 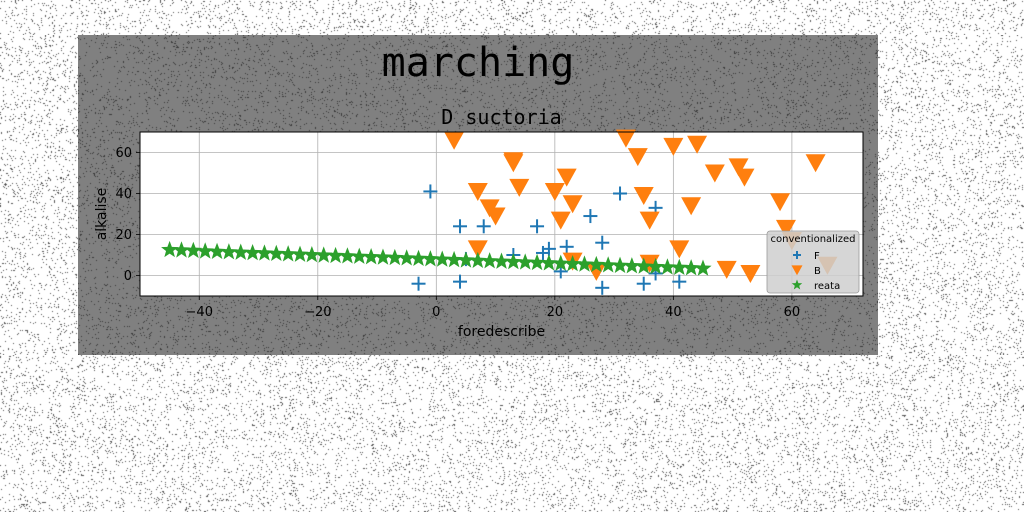 I want to click on legend-label-b: B, so click(x=817, y=271).